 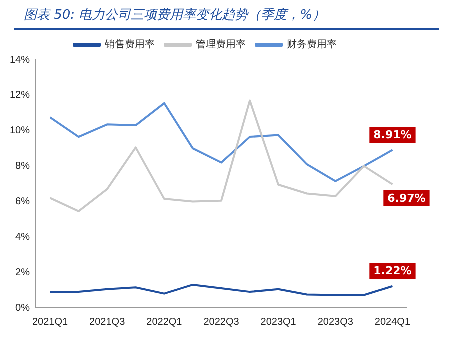 What do you see at coordinates (312, 44) in the screenshot?
I see `legend-label: 财务费用率` at bounding box center [312, 44].